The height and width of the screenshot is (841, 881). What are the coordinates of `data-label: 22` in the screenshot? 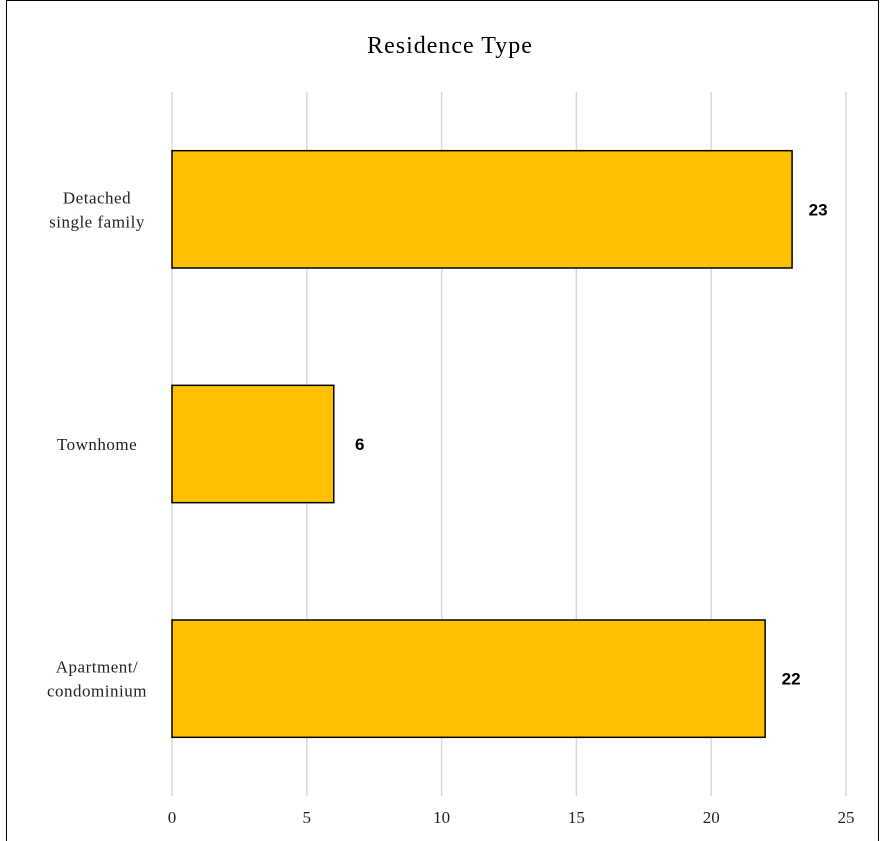 It's located at (791, 679).